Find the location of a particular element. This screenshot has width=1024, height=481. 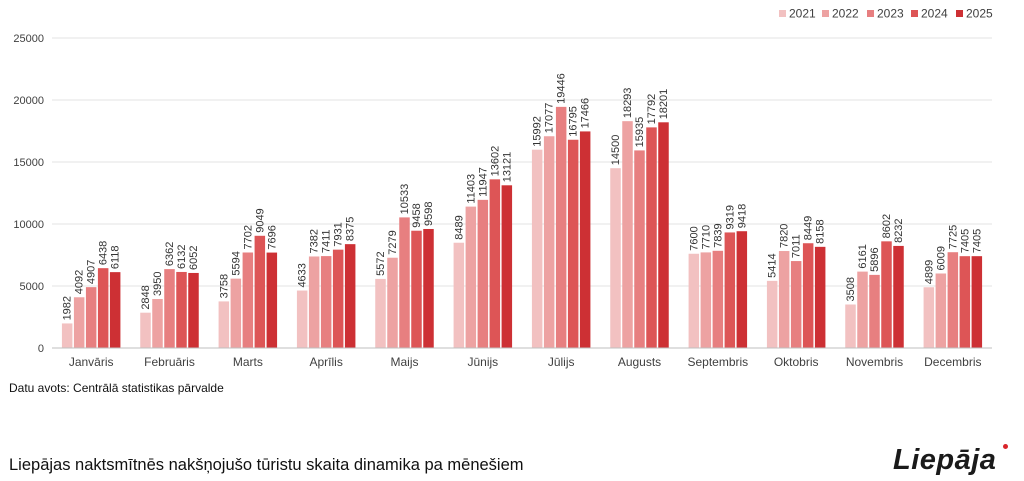

data-label: 6009 is located at coordinates (941, 258).